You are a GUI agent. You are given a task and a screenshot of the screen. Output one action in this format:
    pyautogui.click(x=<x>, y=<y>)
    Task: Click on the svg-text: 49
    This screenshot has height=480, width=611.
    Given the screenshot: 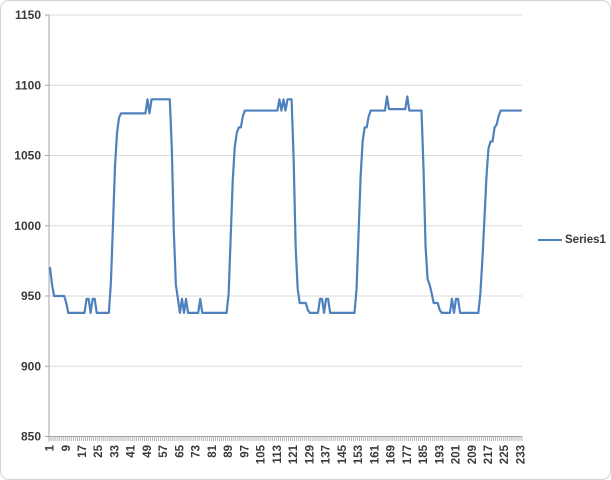 What is the action you would take?
    pyautogui.click(x=148, y=451)
    